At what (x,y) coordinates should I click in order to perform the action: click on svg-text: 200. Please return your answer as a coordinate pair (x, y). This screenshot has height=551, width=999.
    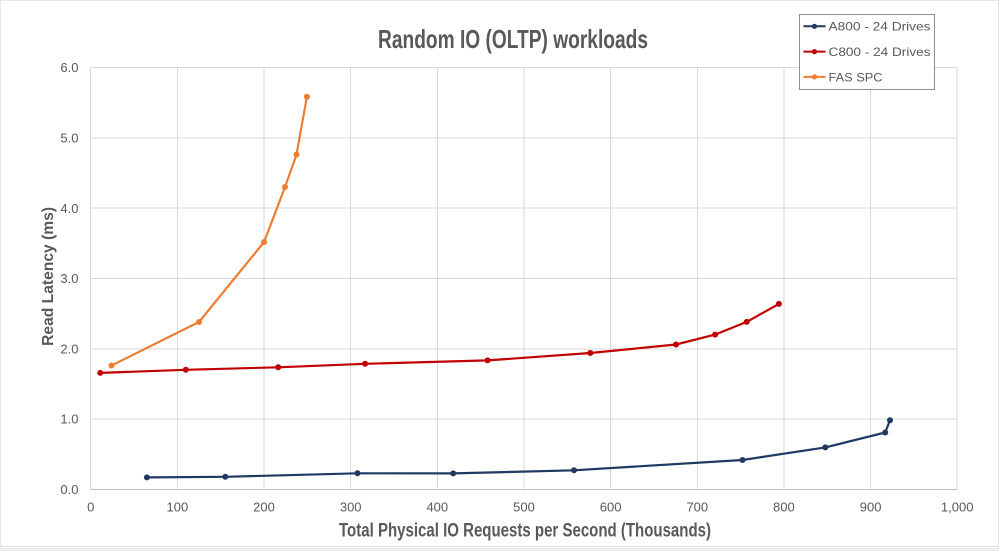
    Looking at the image, I should click on (264, 506).